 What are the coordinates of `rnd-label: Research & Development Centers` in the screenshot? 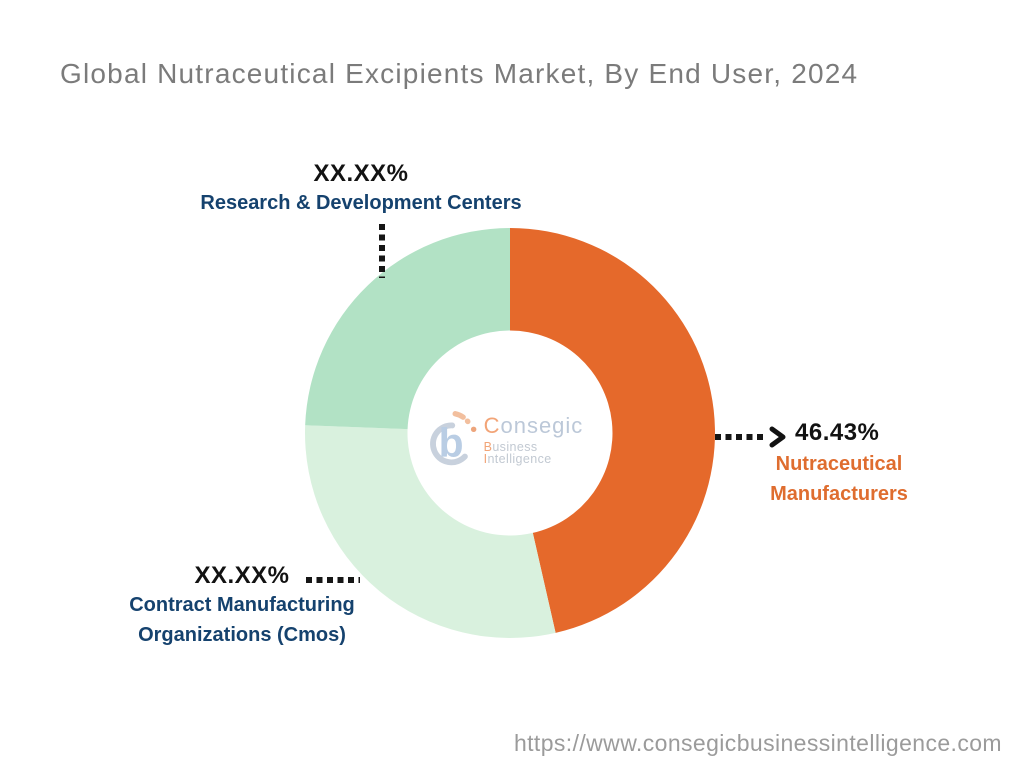 It's located at (361, 203).